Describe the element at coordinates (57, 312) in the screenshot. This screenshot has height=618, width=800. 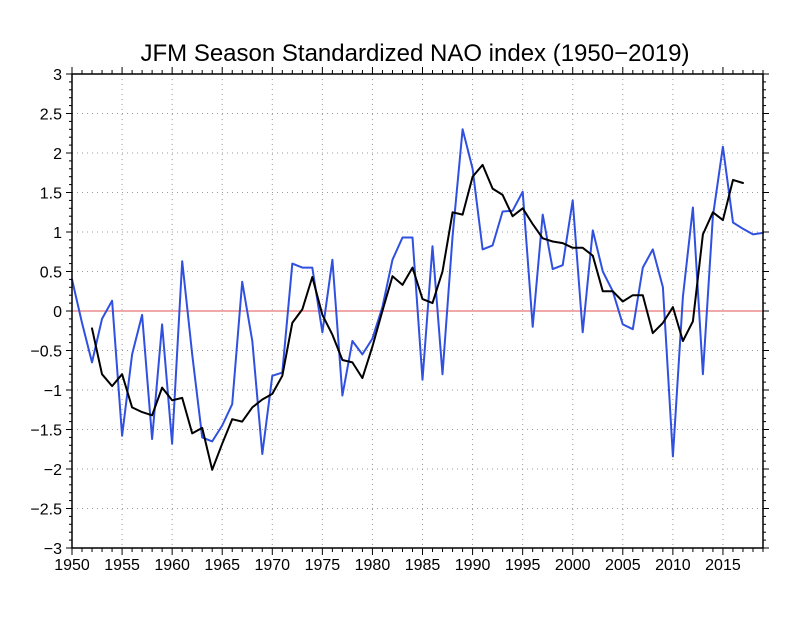
I see `y-tick-label: 0` at that location.